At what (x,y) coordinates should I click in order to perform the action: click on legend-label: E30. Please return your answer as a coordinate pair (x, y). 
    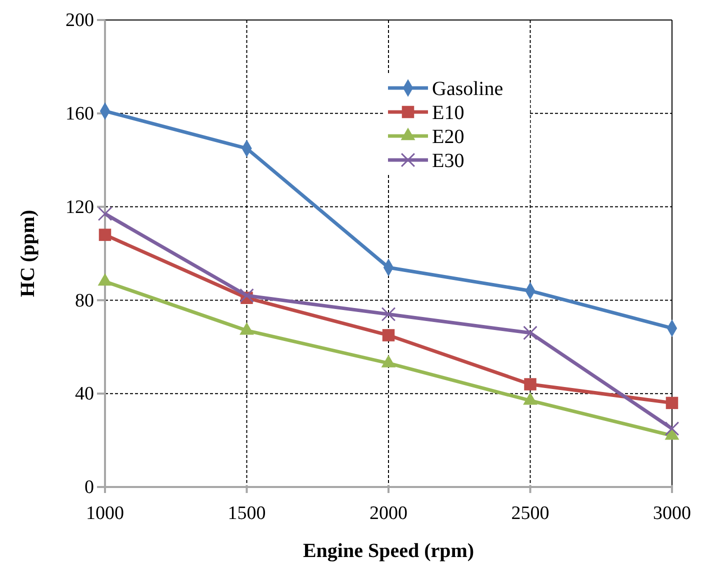
    Looking at the image, I should click on (448, 161).